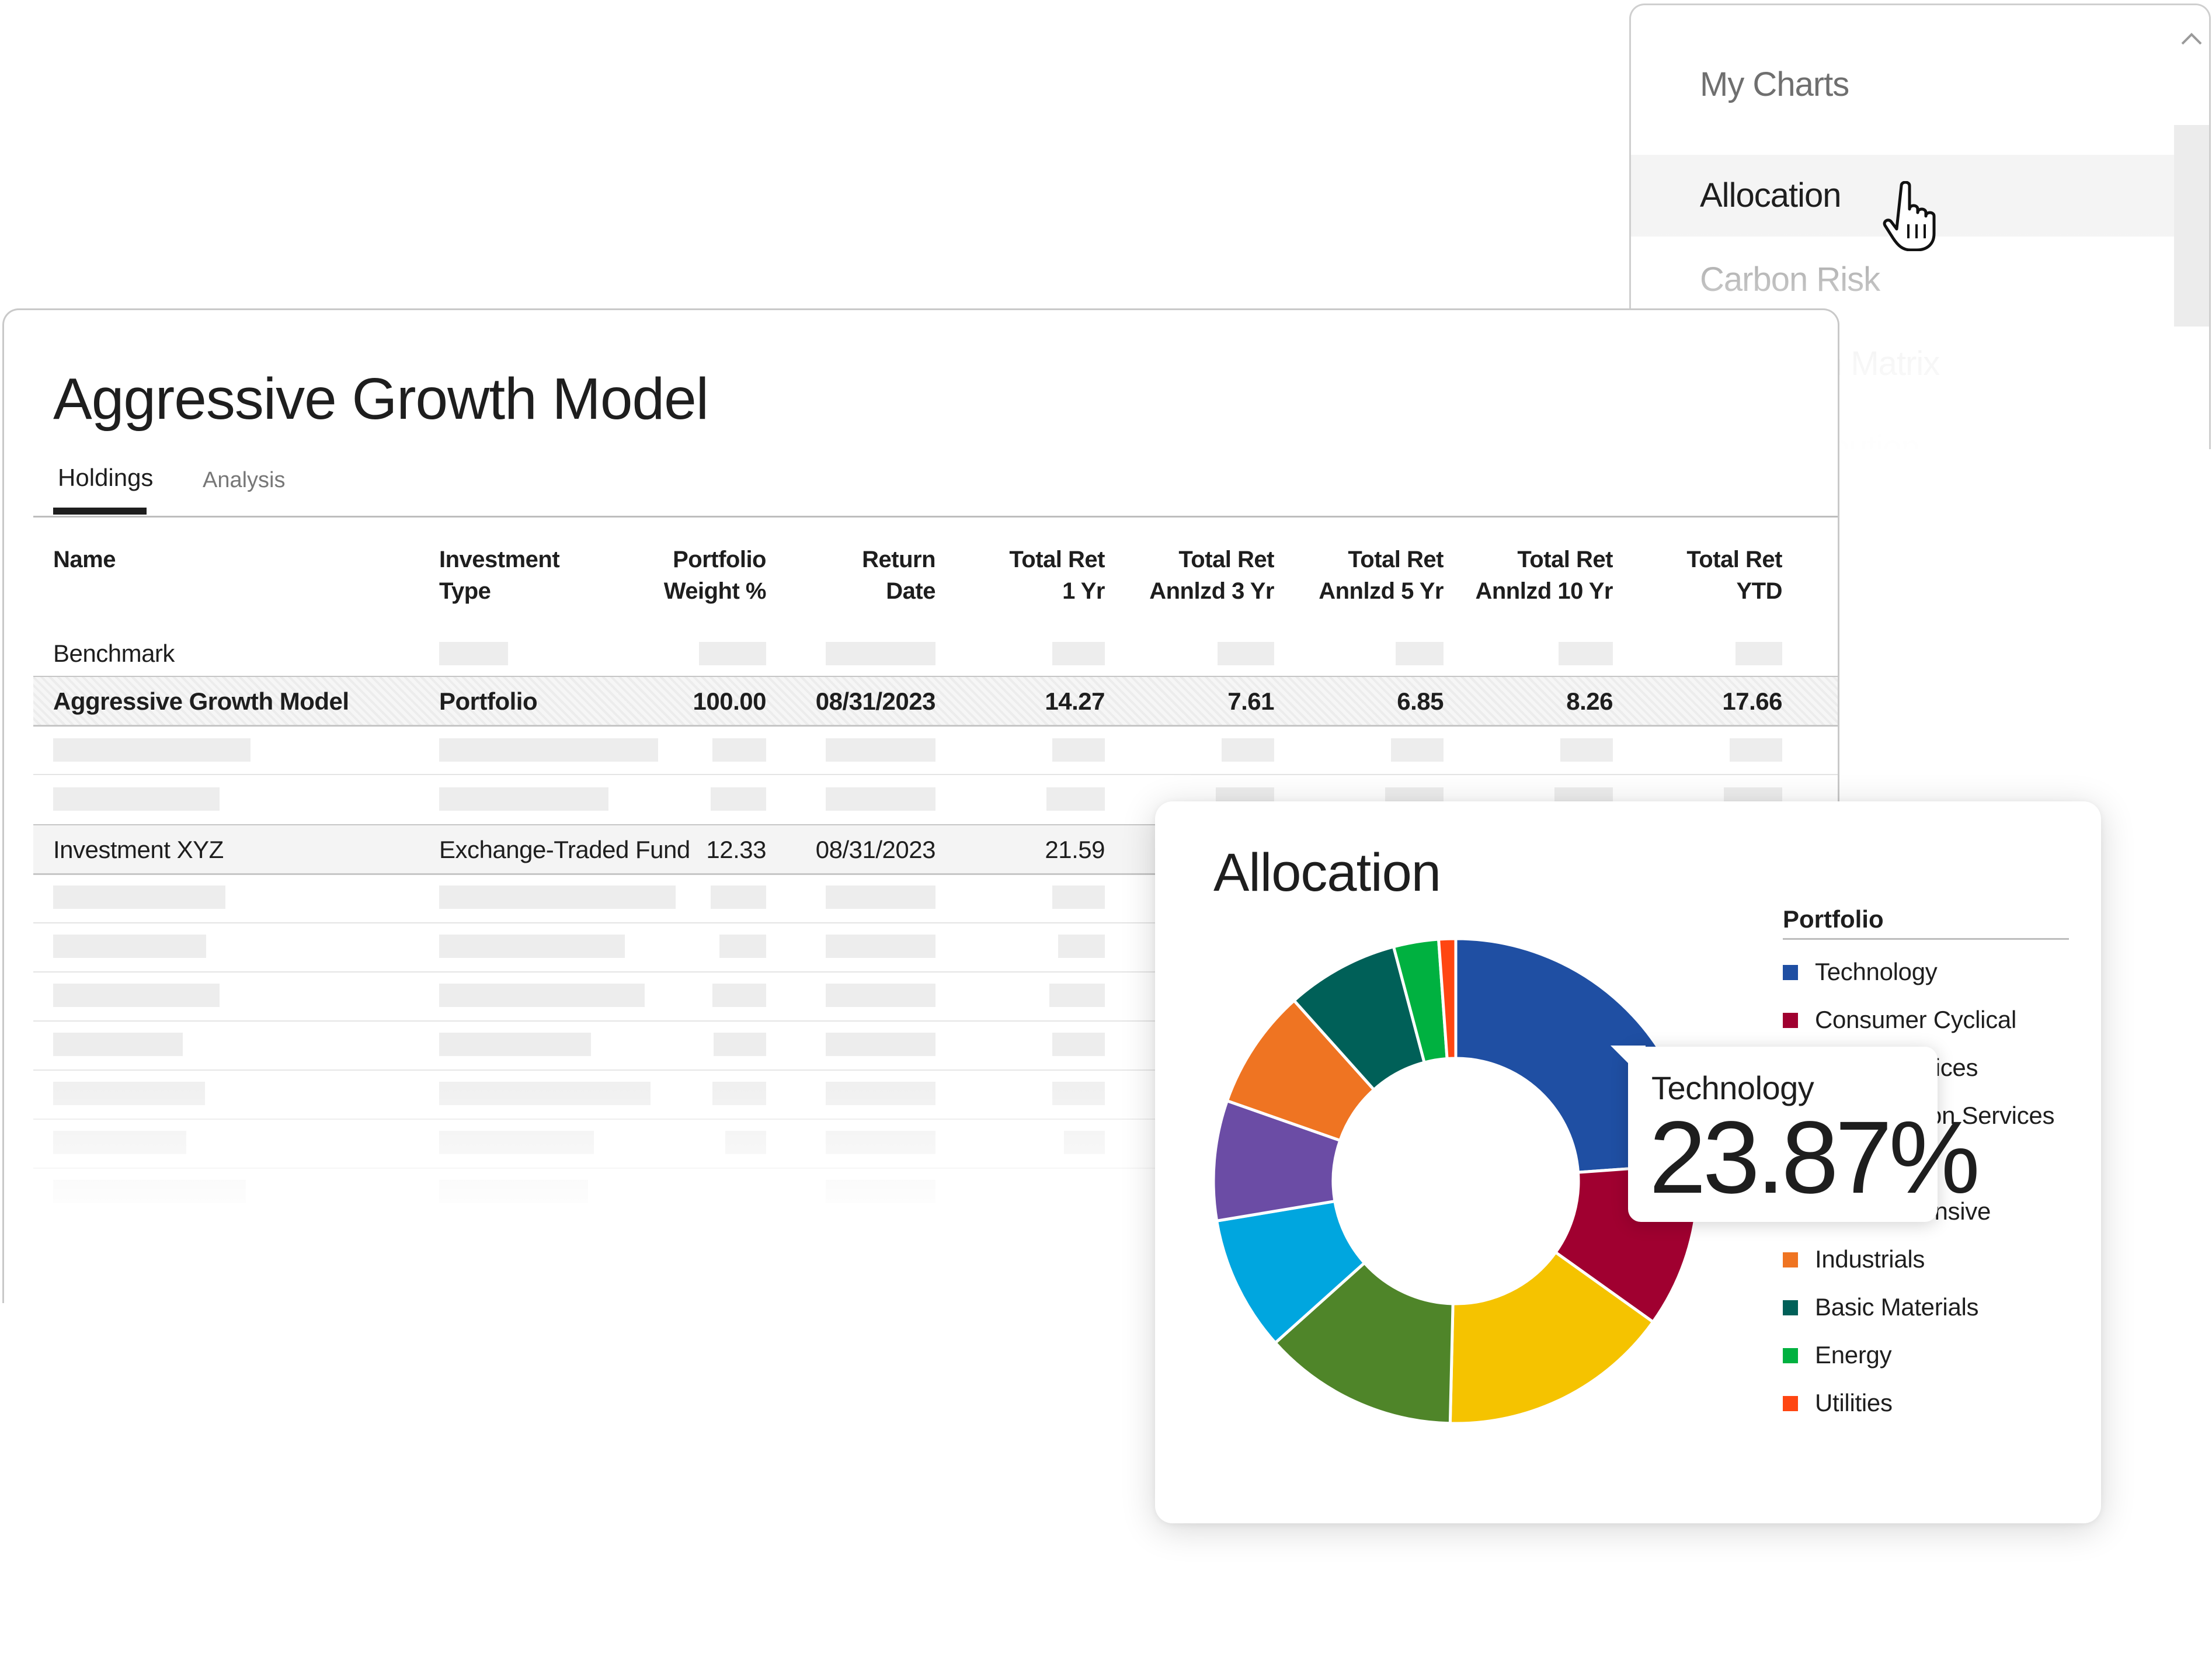 Image resolution: width=2212 pixels, height=1660 pixels. What do you see at coordinates (114, 653) in the screenshot?
I see `benchmark-label: Benchmark` at bounding box center [114, 653].